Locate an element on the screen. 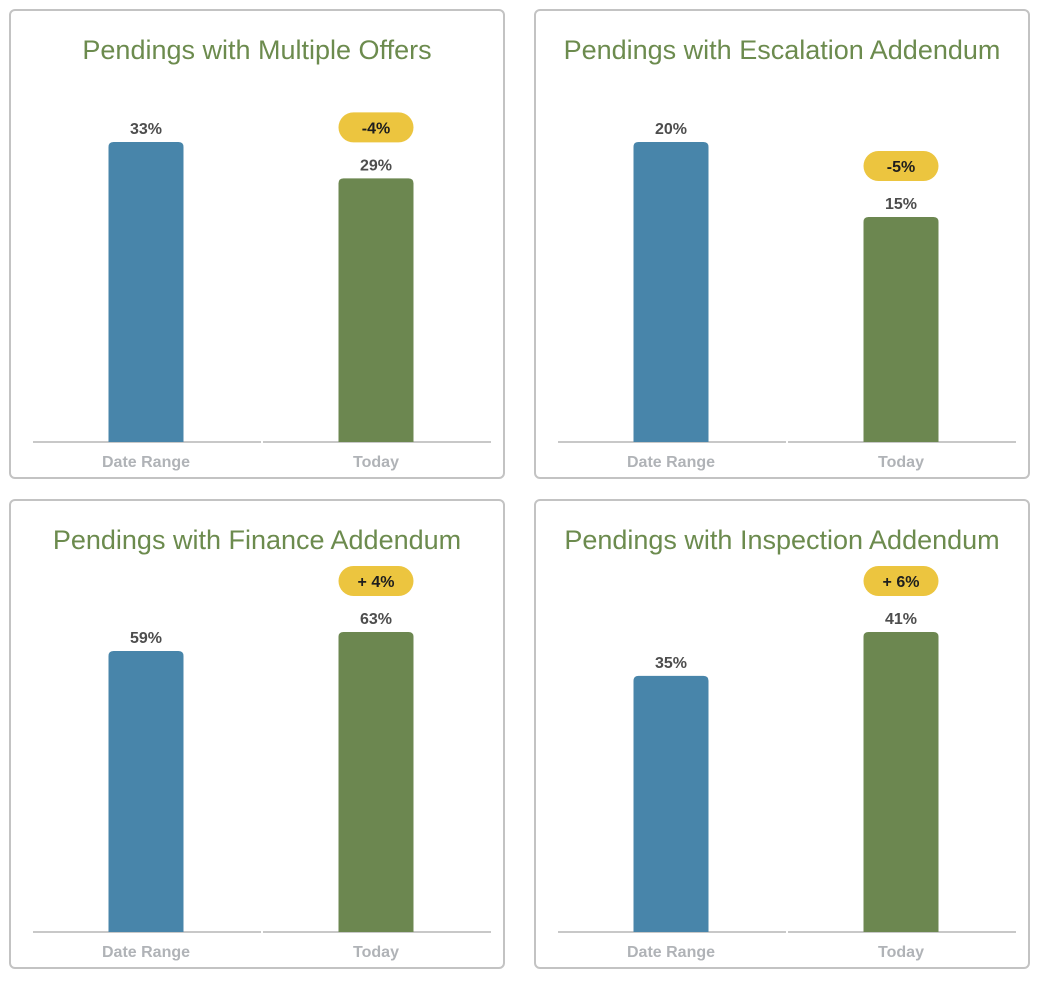  chart-title: Pendings with Finance Addendum is located at coordinates (257, 540).